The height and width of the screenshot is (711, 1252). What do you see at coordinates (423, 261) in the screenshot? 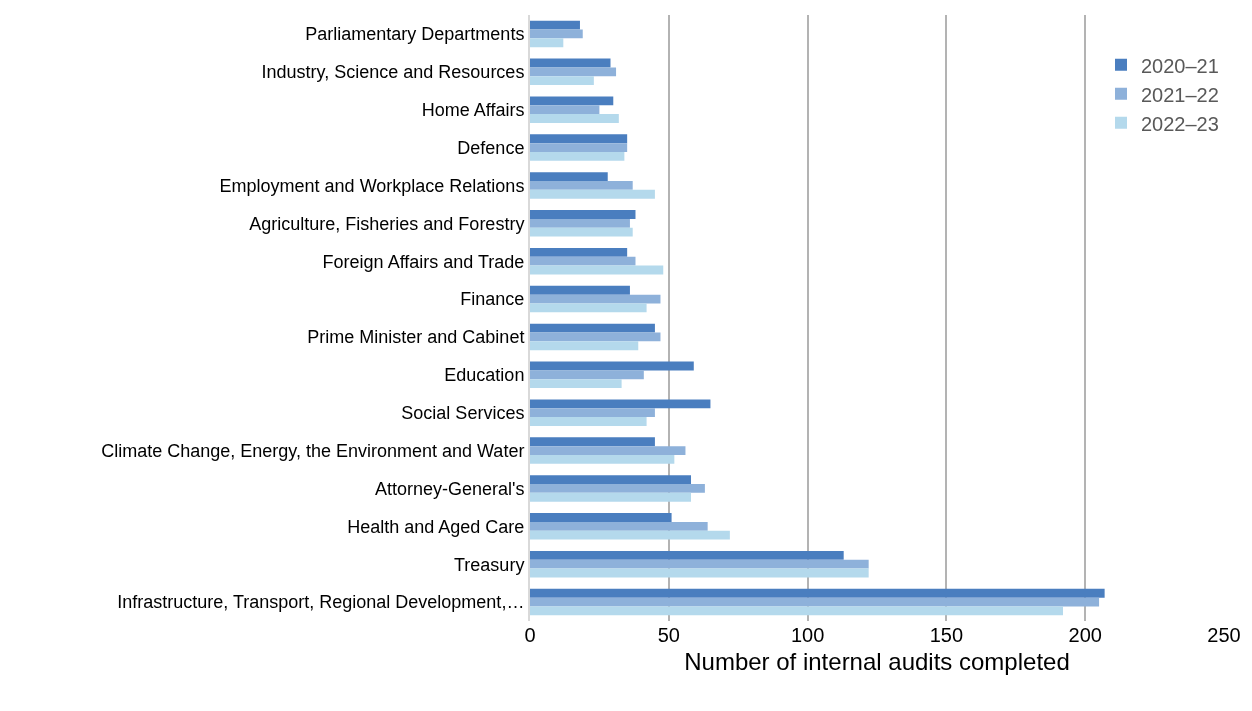
I see `y-tick-label: Foreign Affairs and Trade` at bounding box center [423, 261].